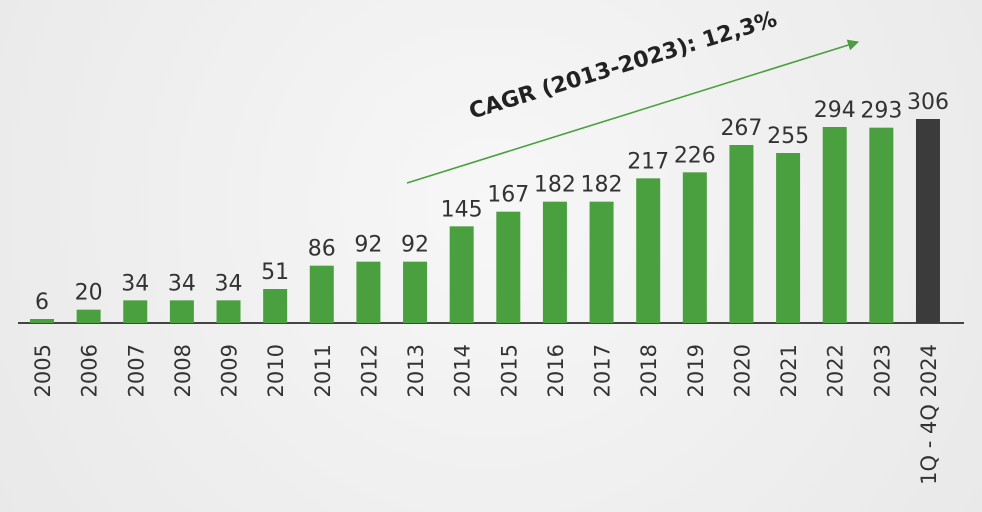 The image size is (982, 512). What do you see at coordinates (323, 370) in the screenshot?
I see `x-tick-label: 2011` at bounding box center [323, 370].